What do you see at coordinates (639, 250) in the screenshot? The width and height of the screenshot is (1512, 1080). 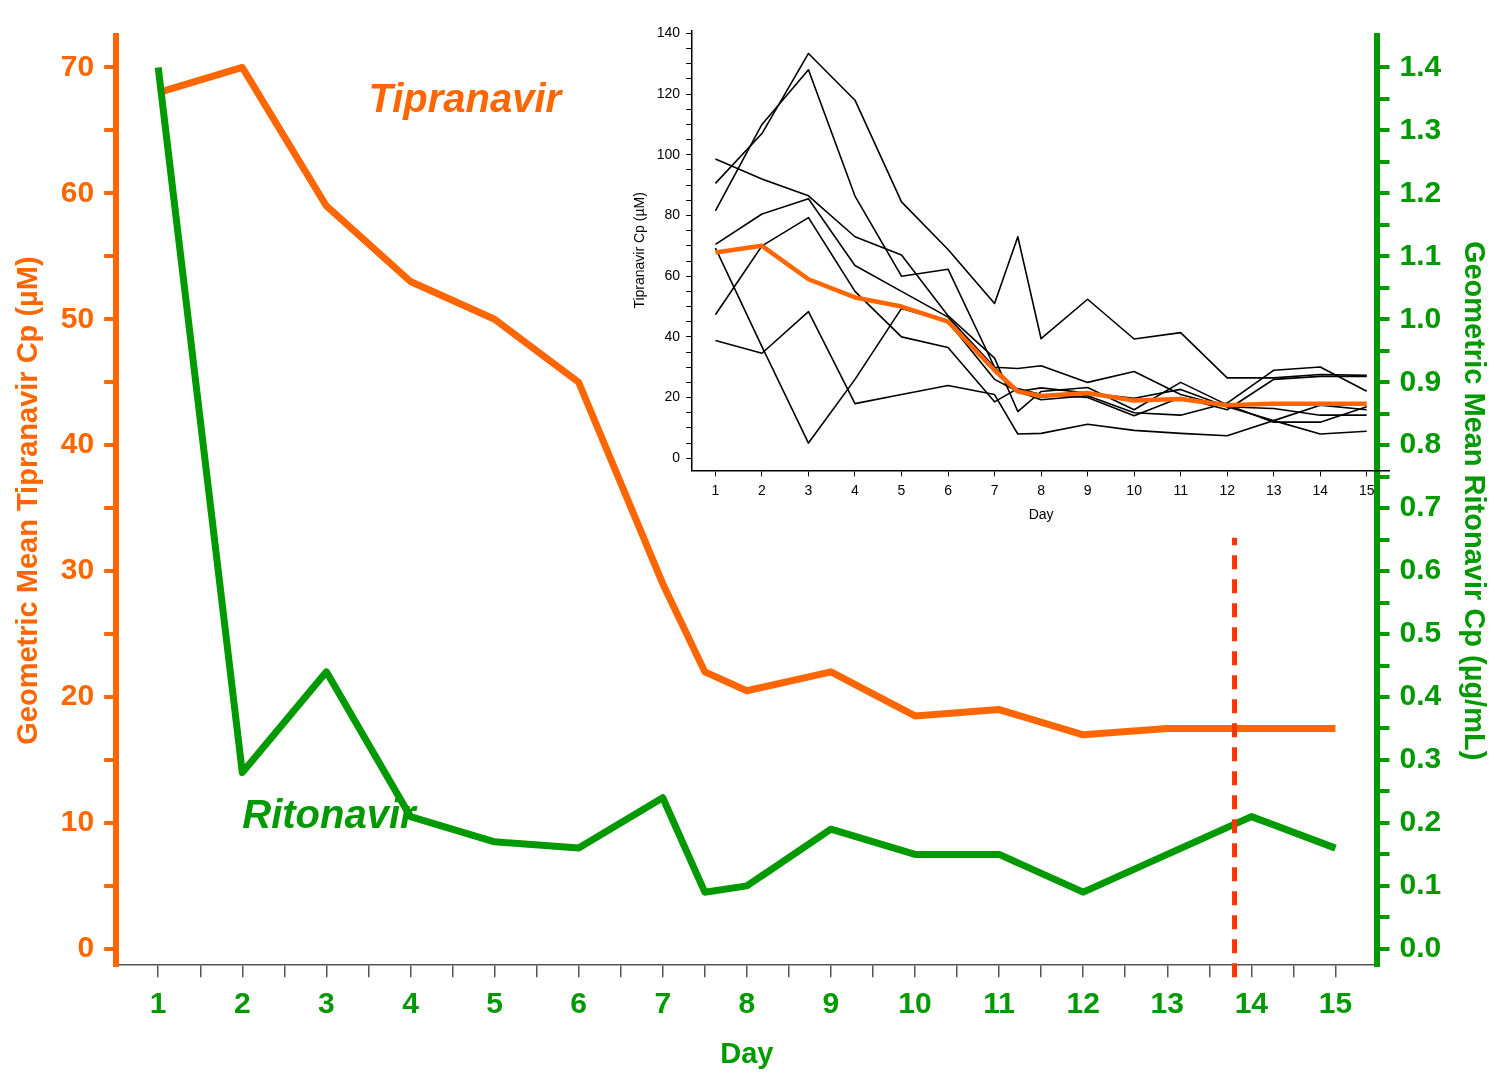 I see `y-axis-title: Tipranavir Cp (µM)` at bounding box center [639, 250].